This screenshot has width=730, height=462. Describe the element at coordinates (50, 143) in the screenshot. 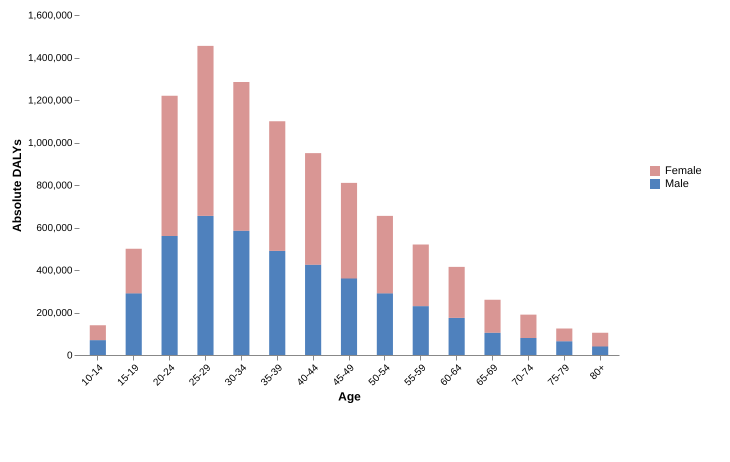

I see `y-tick-label: 1,000,000` at that location.